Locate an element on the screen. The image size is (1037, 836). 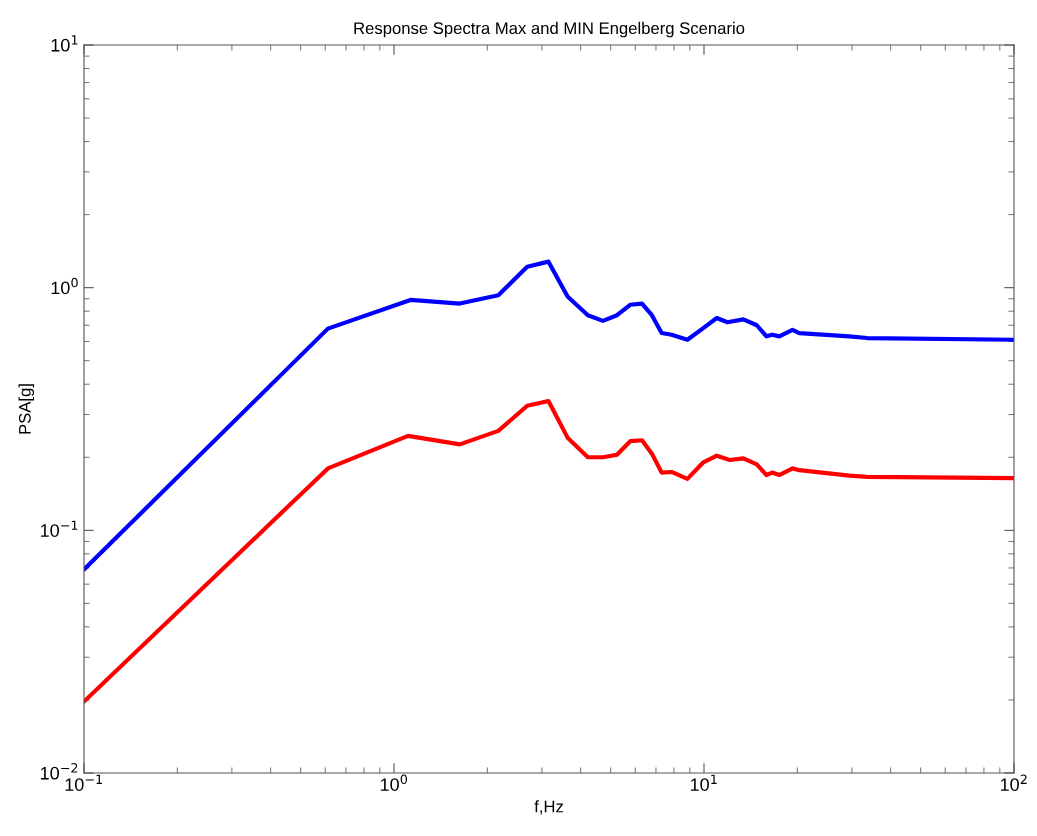
y-axis-title: PSA[g] is located at coordinates (26, 409).